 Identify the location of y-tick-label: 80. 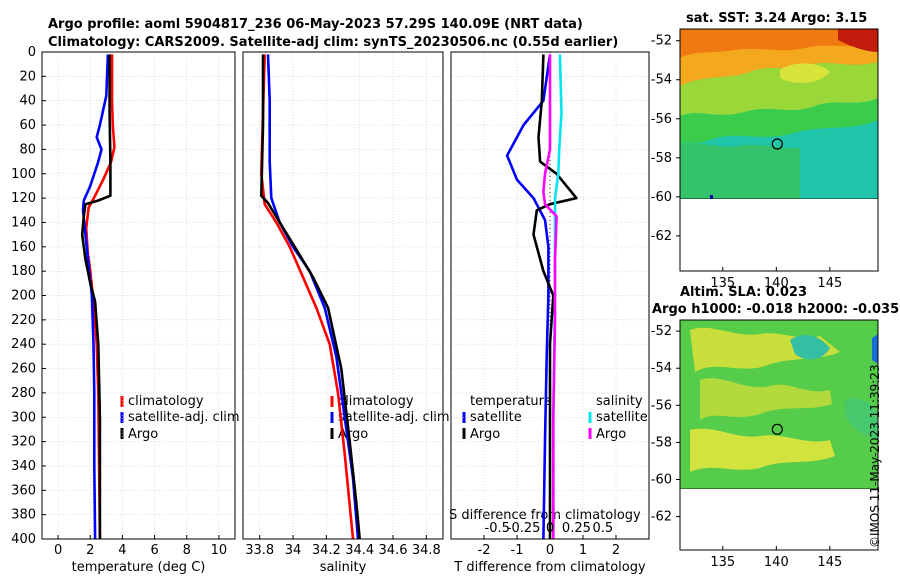
(27, 149).